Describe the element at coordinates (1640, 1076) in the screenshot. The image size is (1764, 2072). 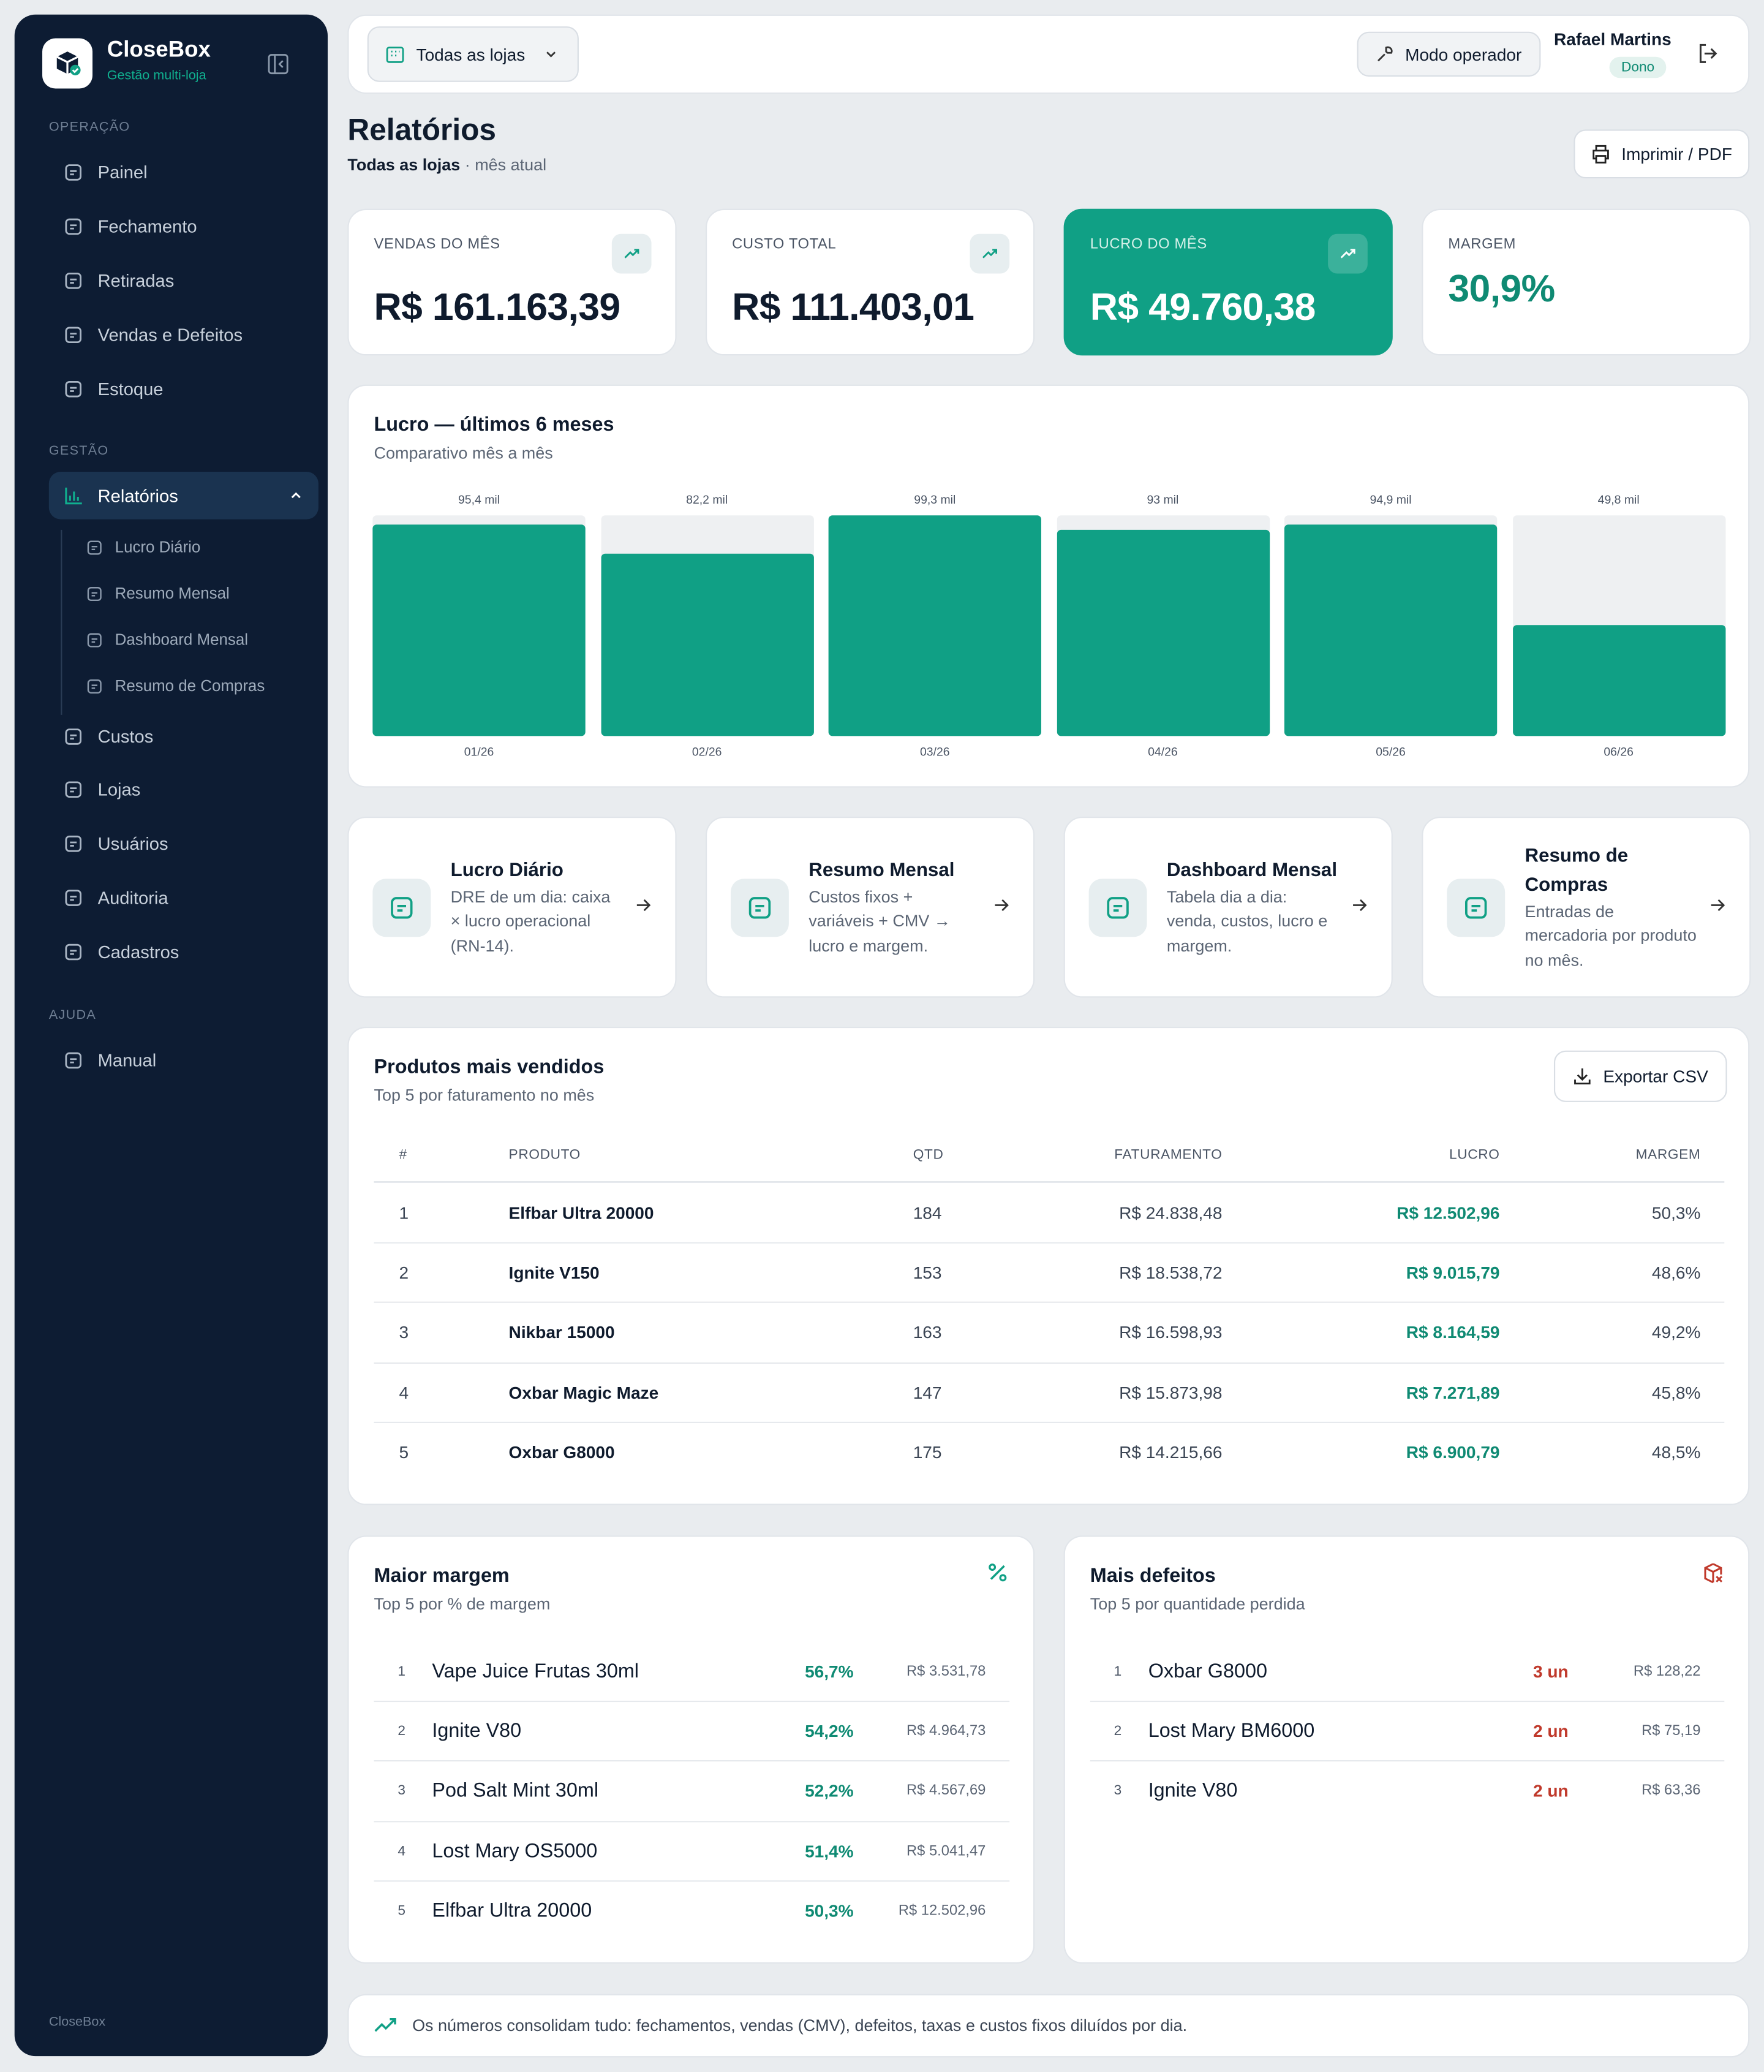
I see `export-button: Exportar CSV` at that location.